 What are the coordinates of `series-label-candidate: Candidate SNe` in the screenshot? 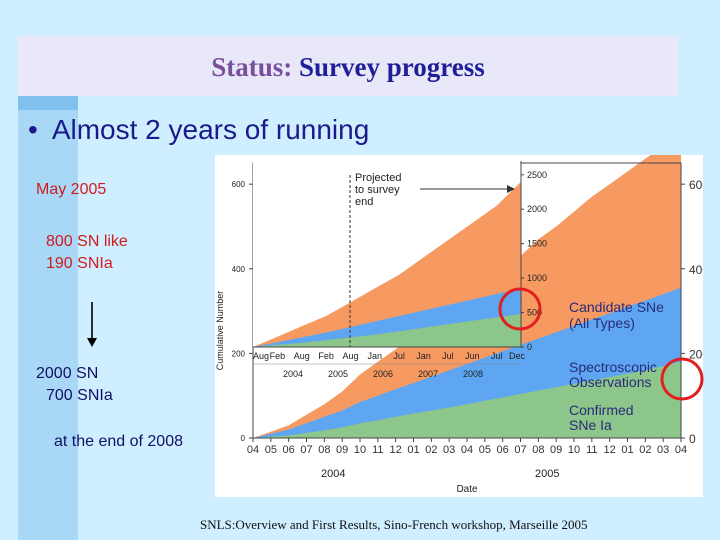 It's located at (616, 307).